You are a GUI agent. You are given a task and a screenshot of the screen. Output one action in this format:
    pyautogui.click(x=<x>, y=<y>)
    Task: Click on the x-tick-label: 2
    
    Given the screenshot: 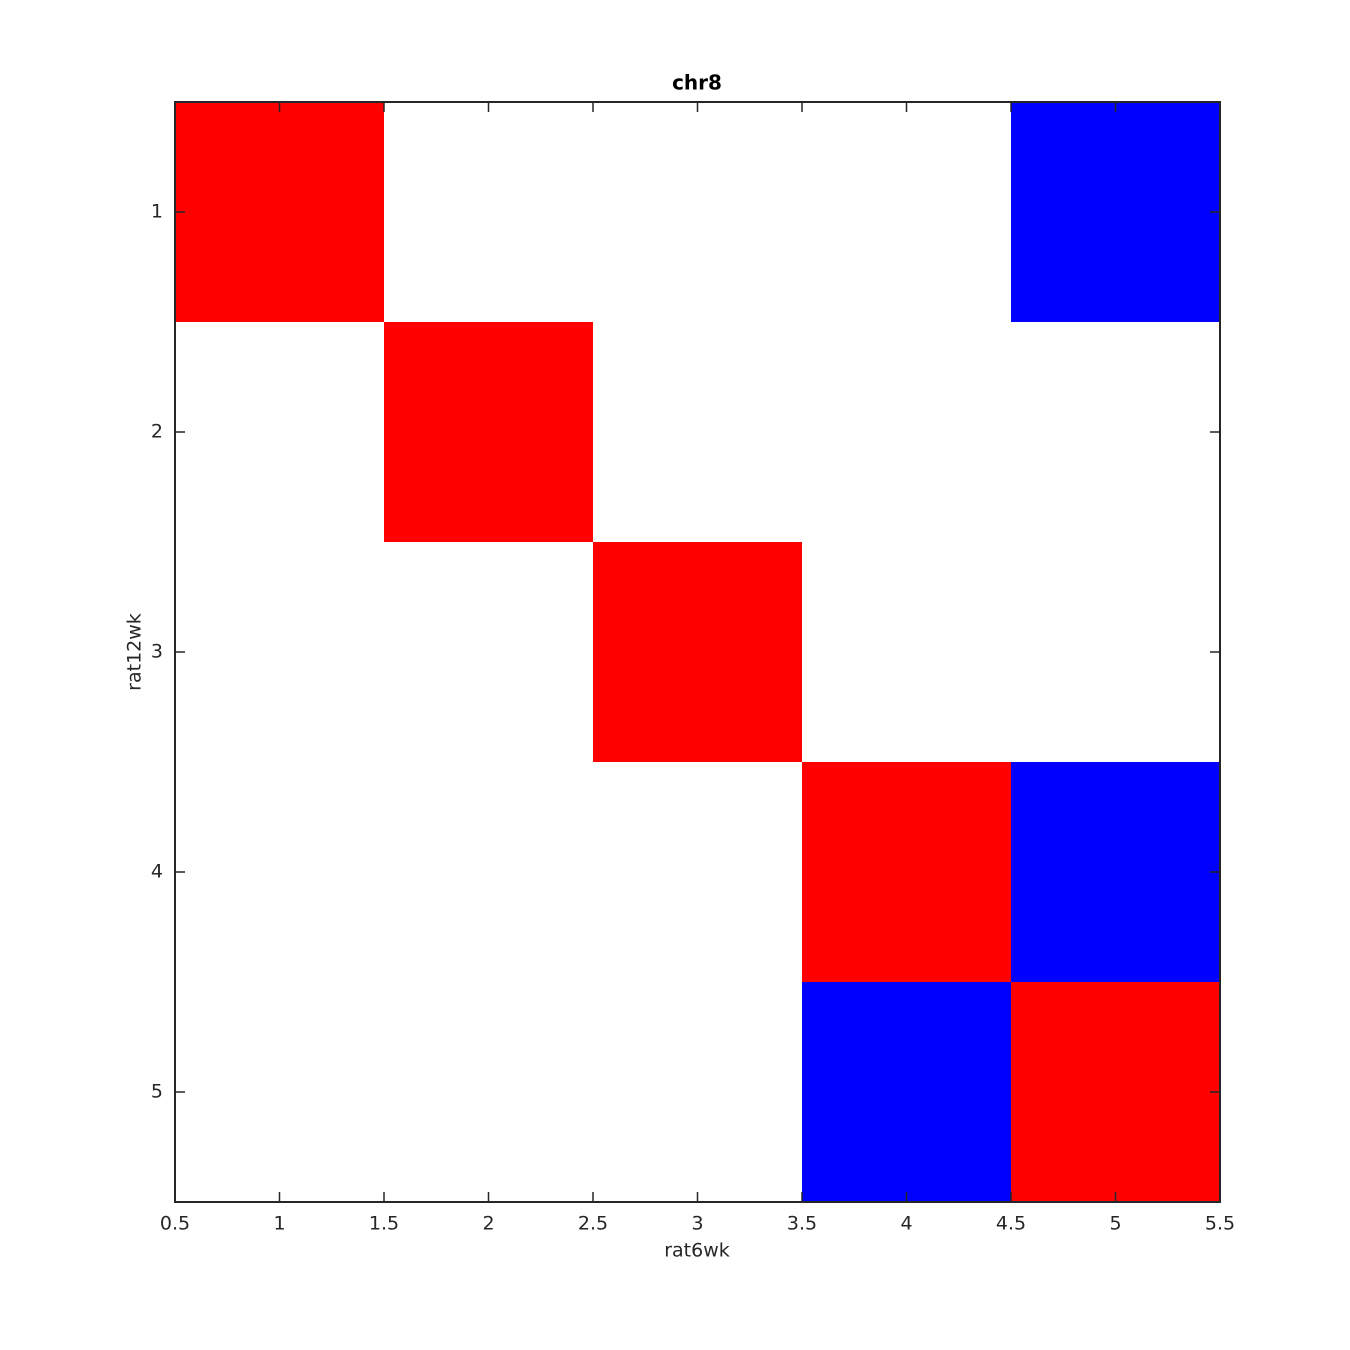 What is the action you would take?
    pyautogui.click(x=488, y=1224)
    